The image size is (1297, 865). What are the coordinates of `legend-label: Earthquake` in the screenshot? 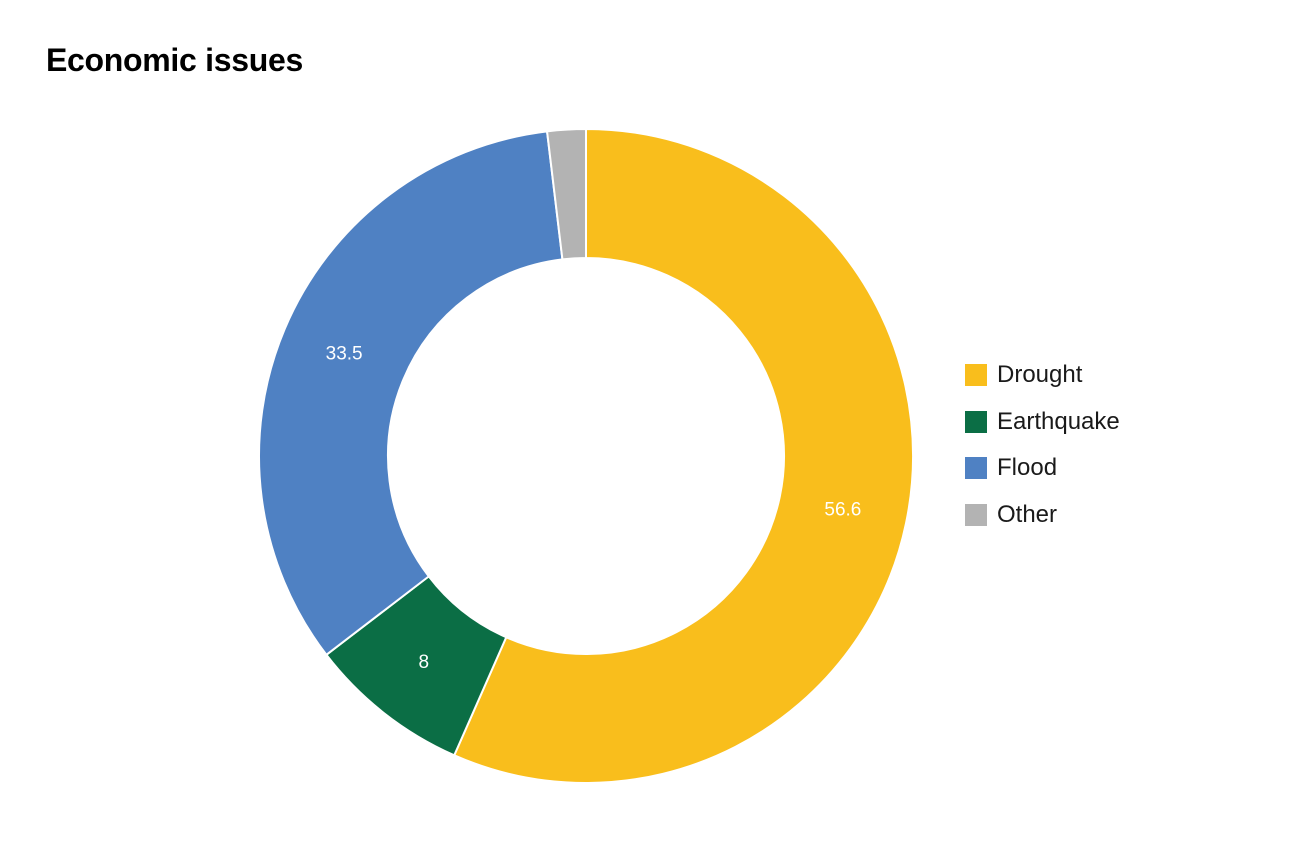 It's located at (1058, 421).